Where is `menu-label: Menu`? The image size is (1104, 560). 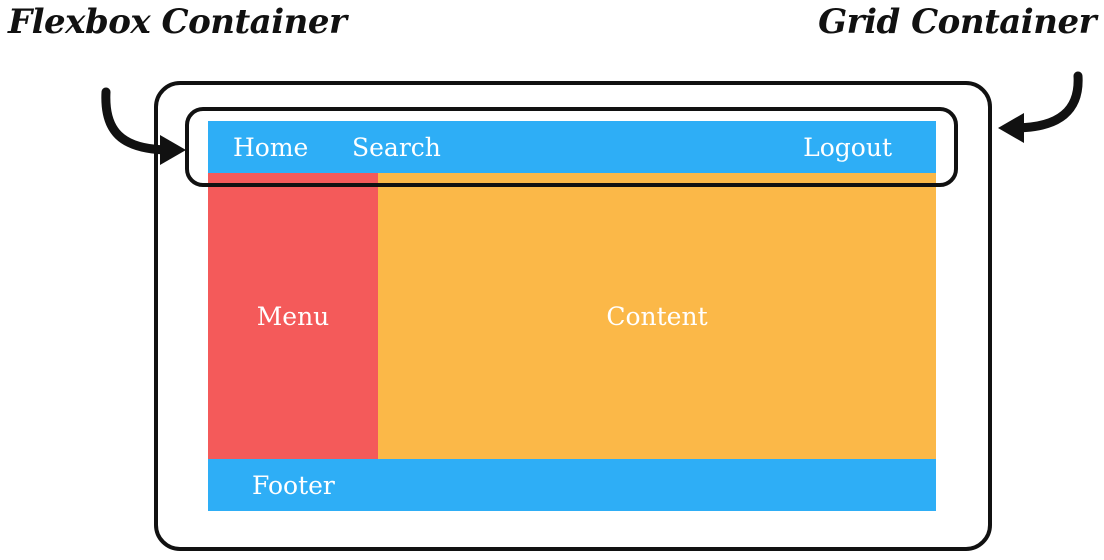 menu-label: Menu is located at coordinates (293, 316).